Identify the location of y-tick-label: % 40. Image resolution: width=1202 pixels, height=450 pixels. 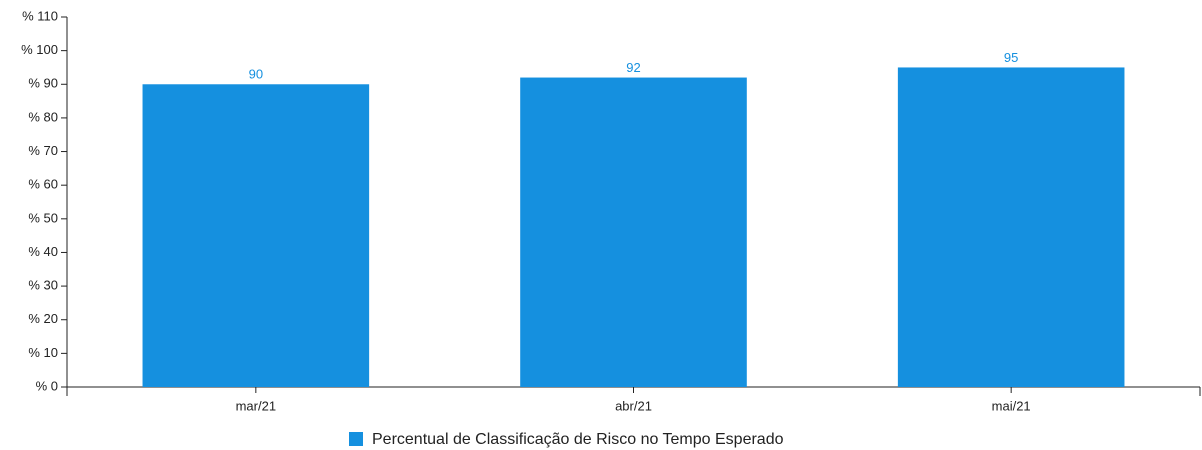
(43, 251).